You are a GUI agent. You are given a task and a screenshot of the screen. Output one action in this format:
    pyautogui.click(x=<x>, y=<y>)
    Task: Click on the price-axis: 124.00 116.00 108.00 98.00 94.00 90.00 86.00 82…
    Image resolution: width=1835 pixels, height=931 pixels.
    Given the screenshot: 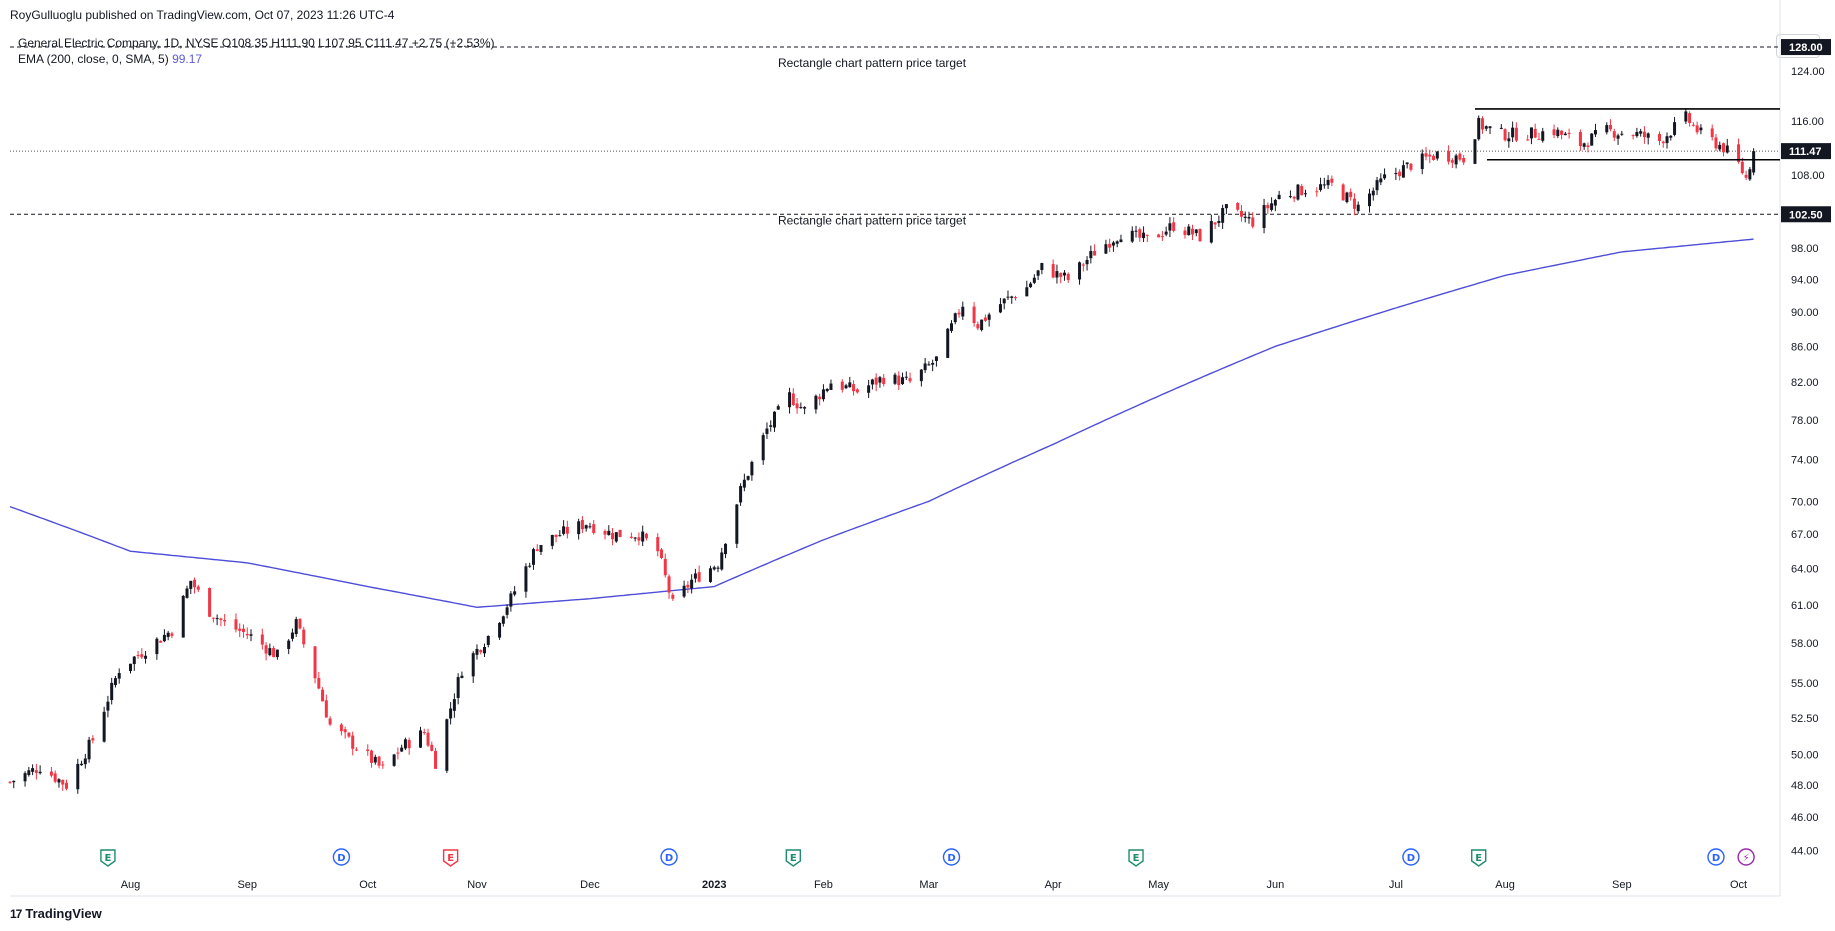 What is the action you would take?
    pyautogui.click(x=1806, y=448)
    